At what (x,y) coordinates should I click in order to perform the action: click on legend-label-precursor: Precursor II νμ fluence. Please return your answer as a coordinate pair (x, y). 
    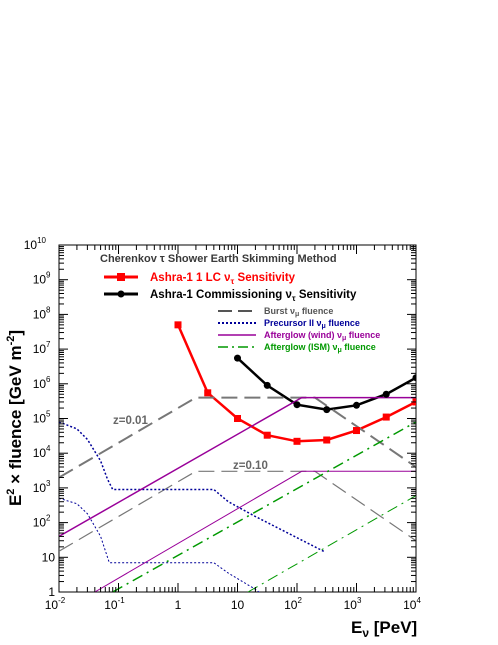
    Looking at the image, I should click on (312, 324).